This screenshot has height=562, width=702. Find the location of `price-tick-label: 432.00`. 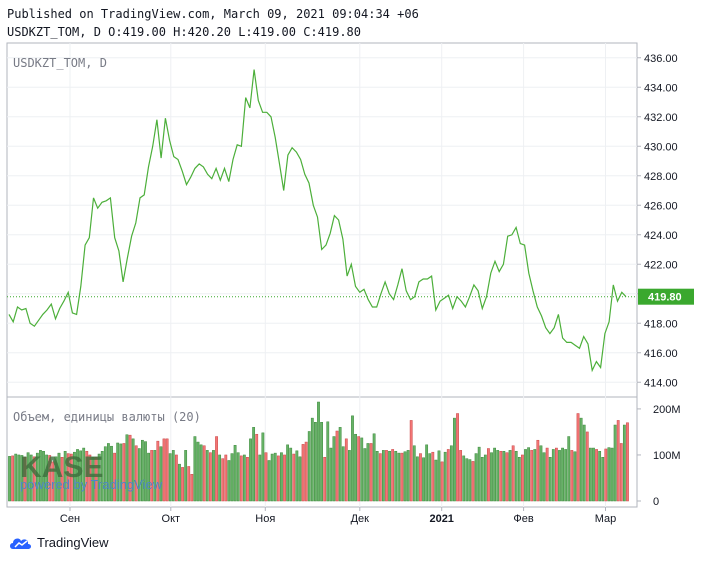

price-tick-label: 432.00 is located at coordinates (661, 118).